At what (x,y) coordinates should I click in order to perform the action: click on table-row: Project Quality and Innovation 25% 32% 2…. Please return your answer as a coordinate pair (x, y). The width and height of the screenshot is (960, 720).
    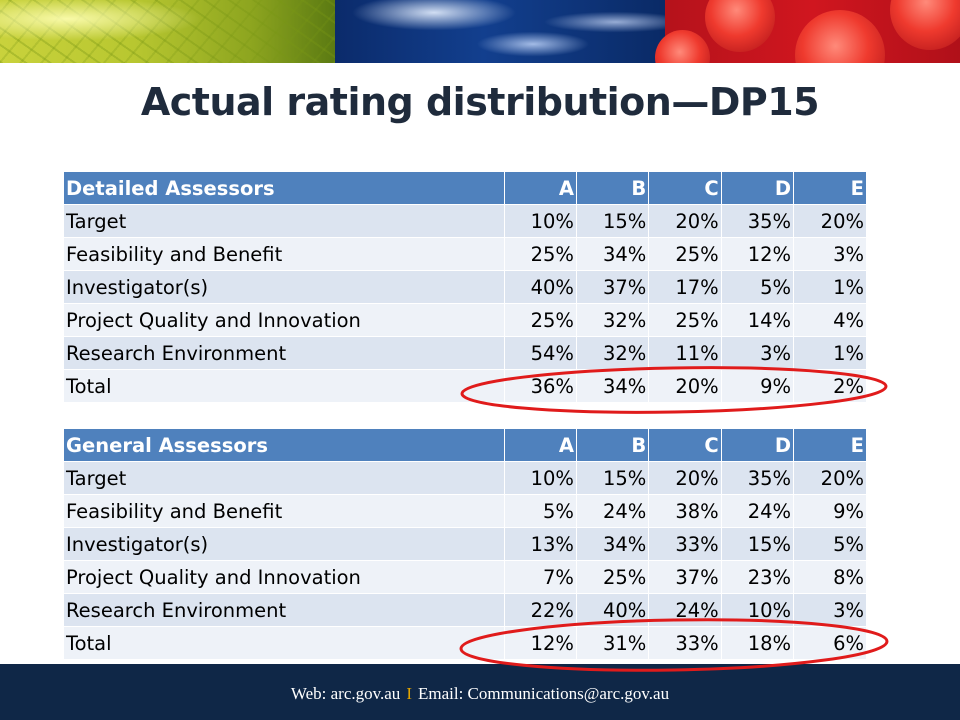
    Looking at the image, I should click on (465, 320).